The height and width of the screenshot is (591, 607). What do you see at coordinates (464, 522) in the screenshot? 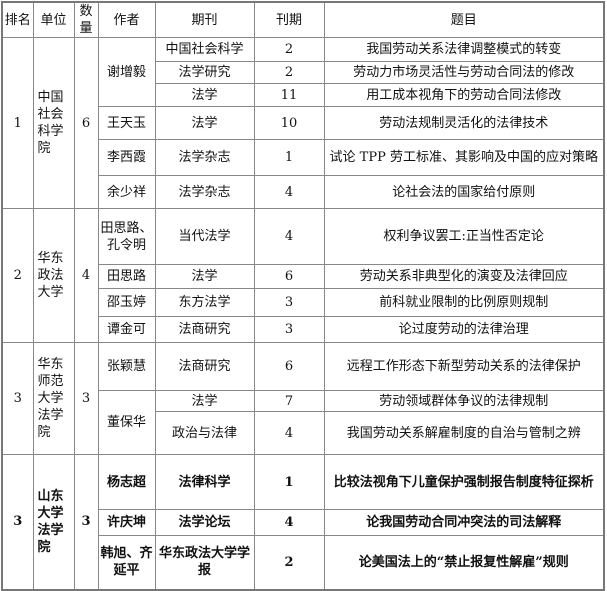
I see `title-cell: 论我国劳动合同冲突法的司法解释` at bounding box center [464, 522].